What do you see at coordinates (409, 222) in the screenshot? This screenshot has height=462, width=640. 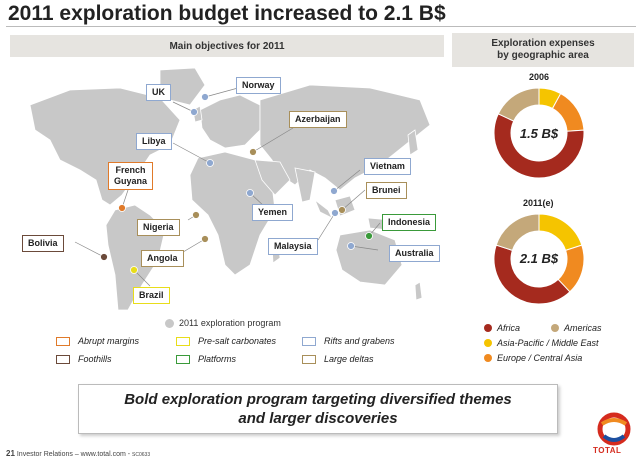 I see `label-indonesia: Indonesia` at bounding box center [409, 222].